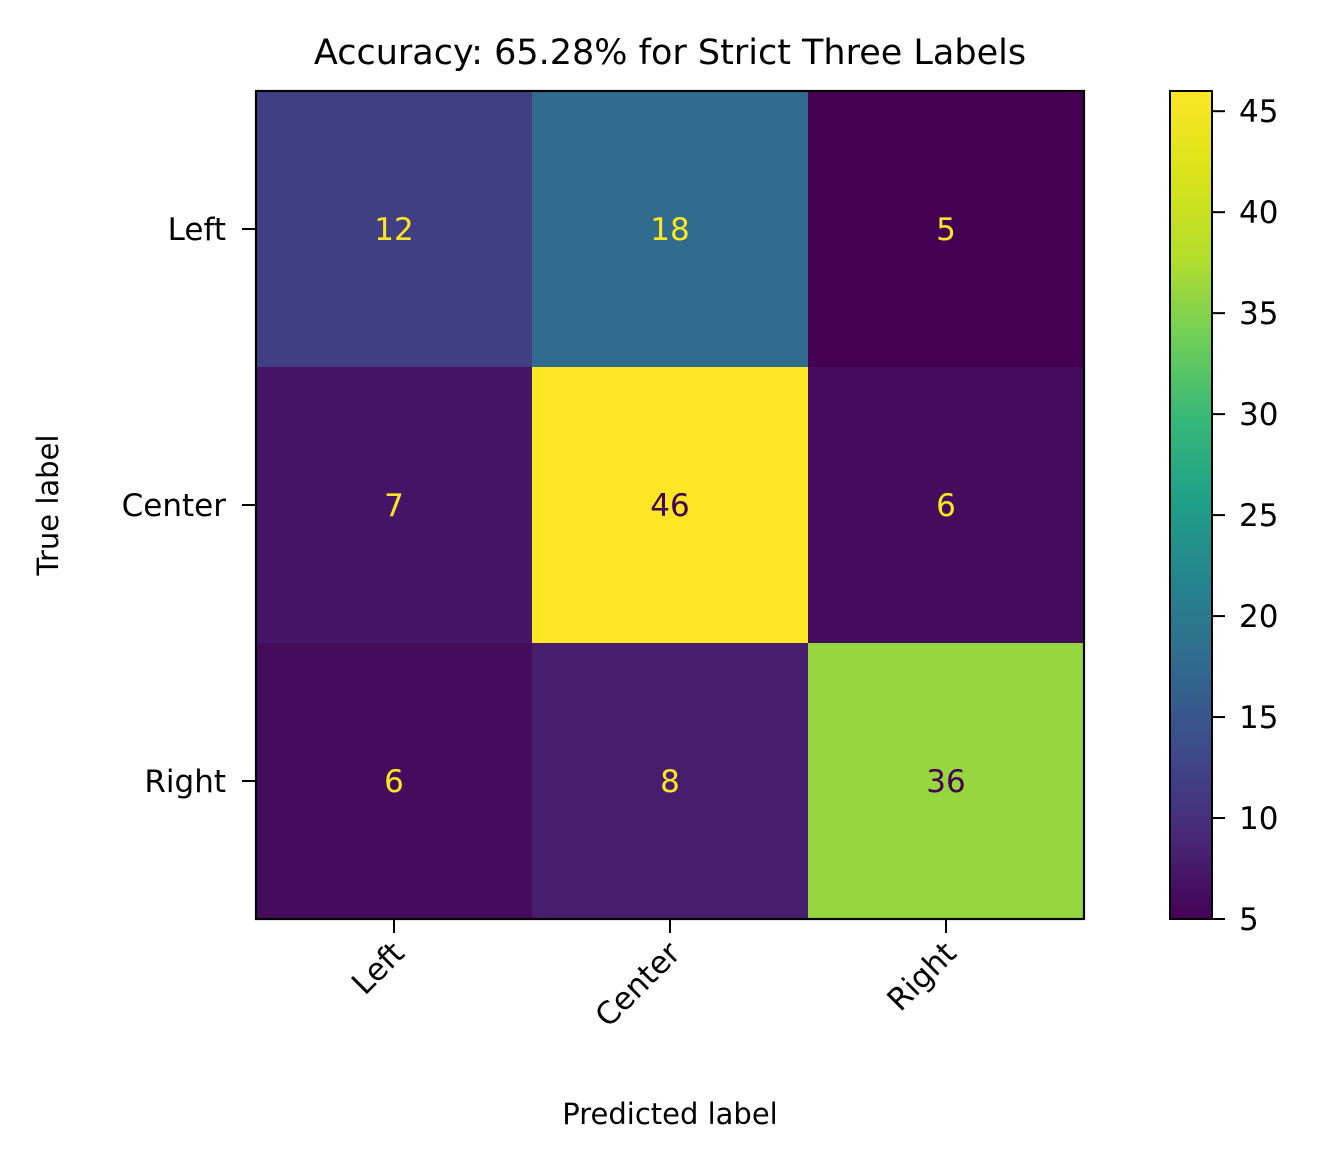  What do you see at coordinates (197, 230) in the screenshot?
I see `y-tick-label: Left` at bounding box center [197, 230].